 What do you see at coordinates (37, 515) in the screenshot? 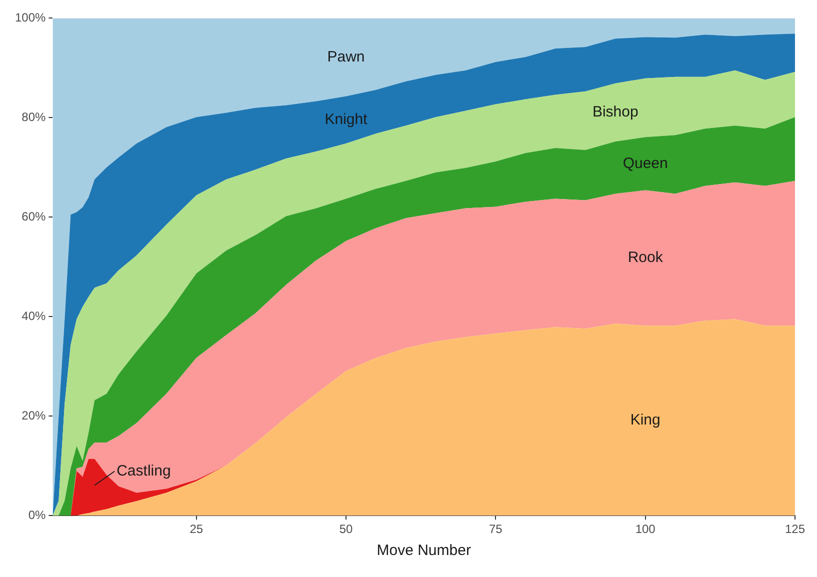
I see `y-tick-label: 0%` at bounding box center [37, 515].